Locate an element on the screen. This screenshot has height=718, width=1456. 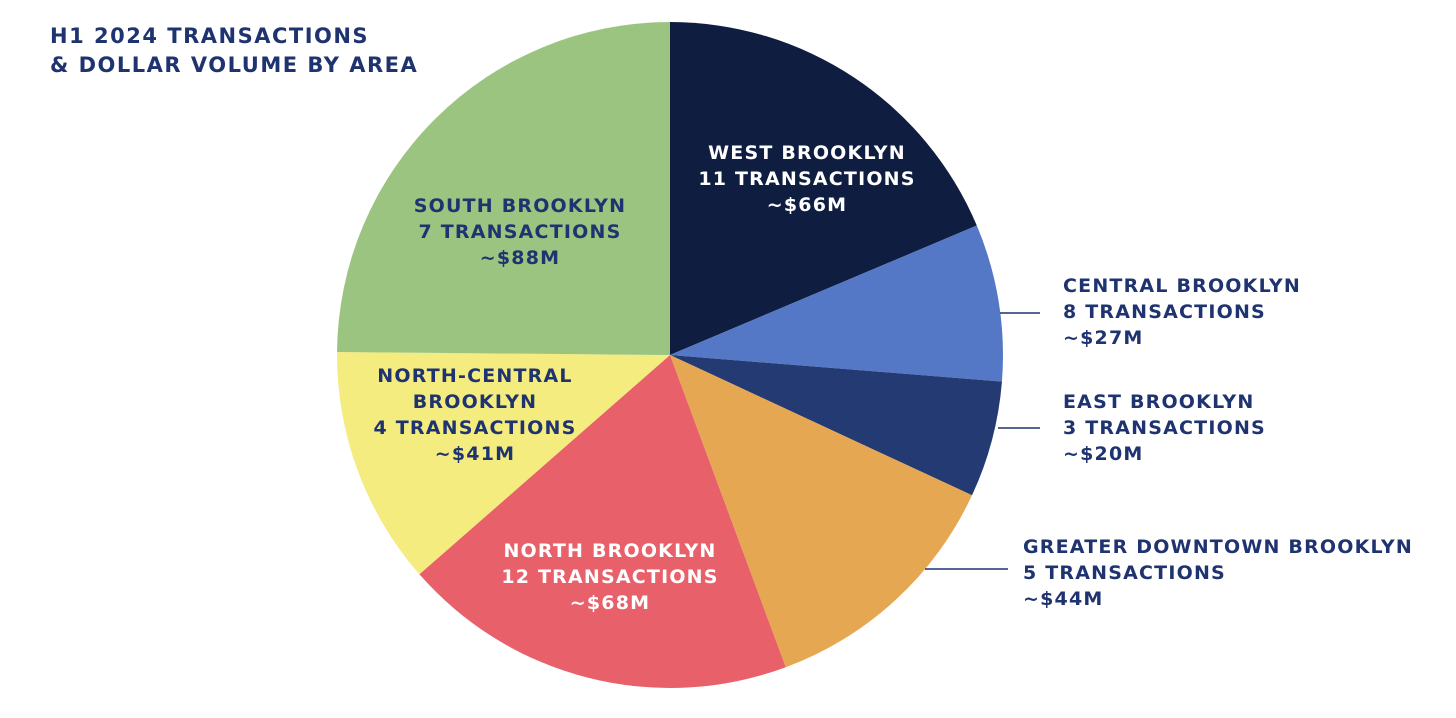
slice-label: CENTRAL BROOKLYN 8 TRANSACTIONS ~$27M is located at coordinates (1182, 312).